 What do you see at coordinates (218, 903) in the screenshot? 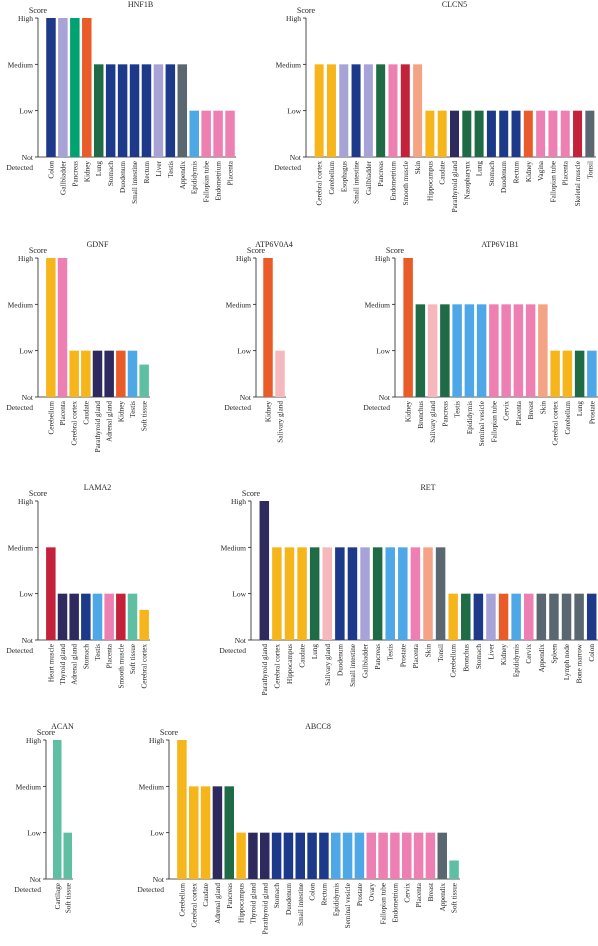
I see `abcc8-category-label: Adrenal gland` at bounding box center [218, 903].